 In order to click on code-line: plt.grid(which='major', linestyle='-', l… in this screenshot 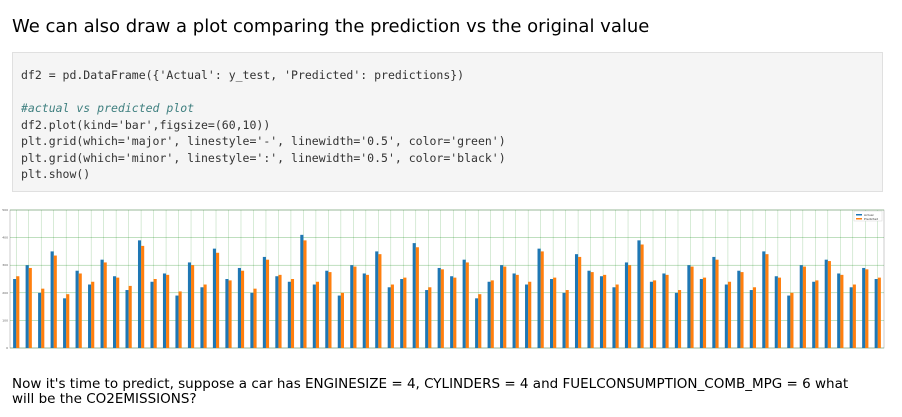, I will do `click(263, 141)`.